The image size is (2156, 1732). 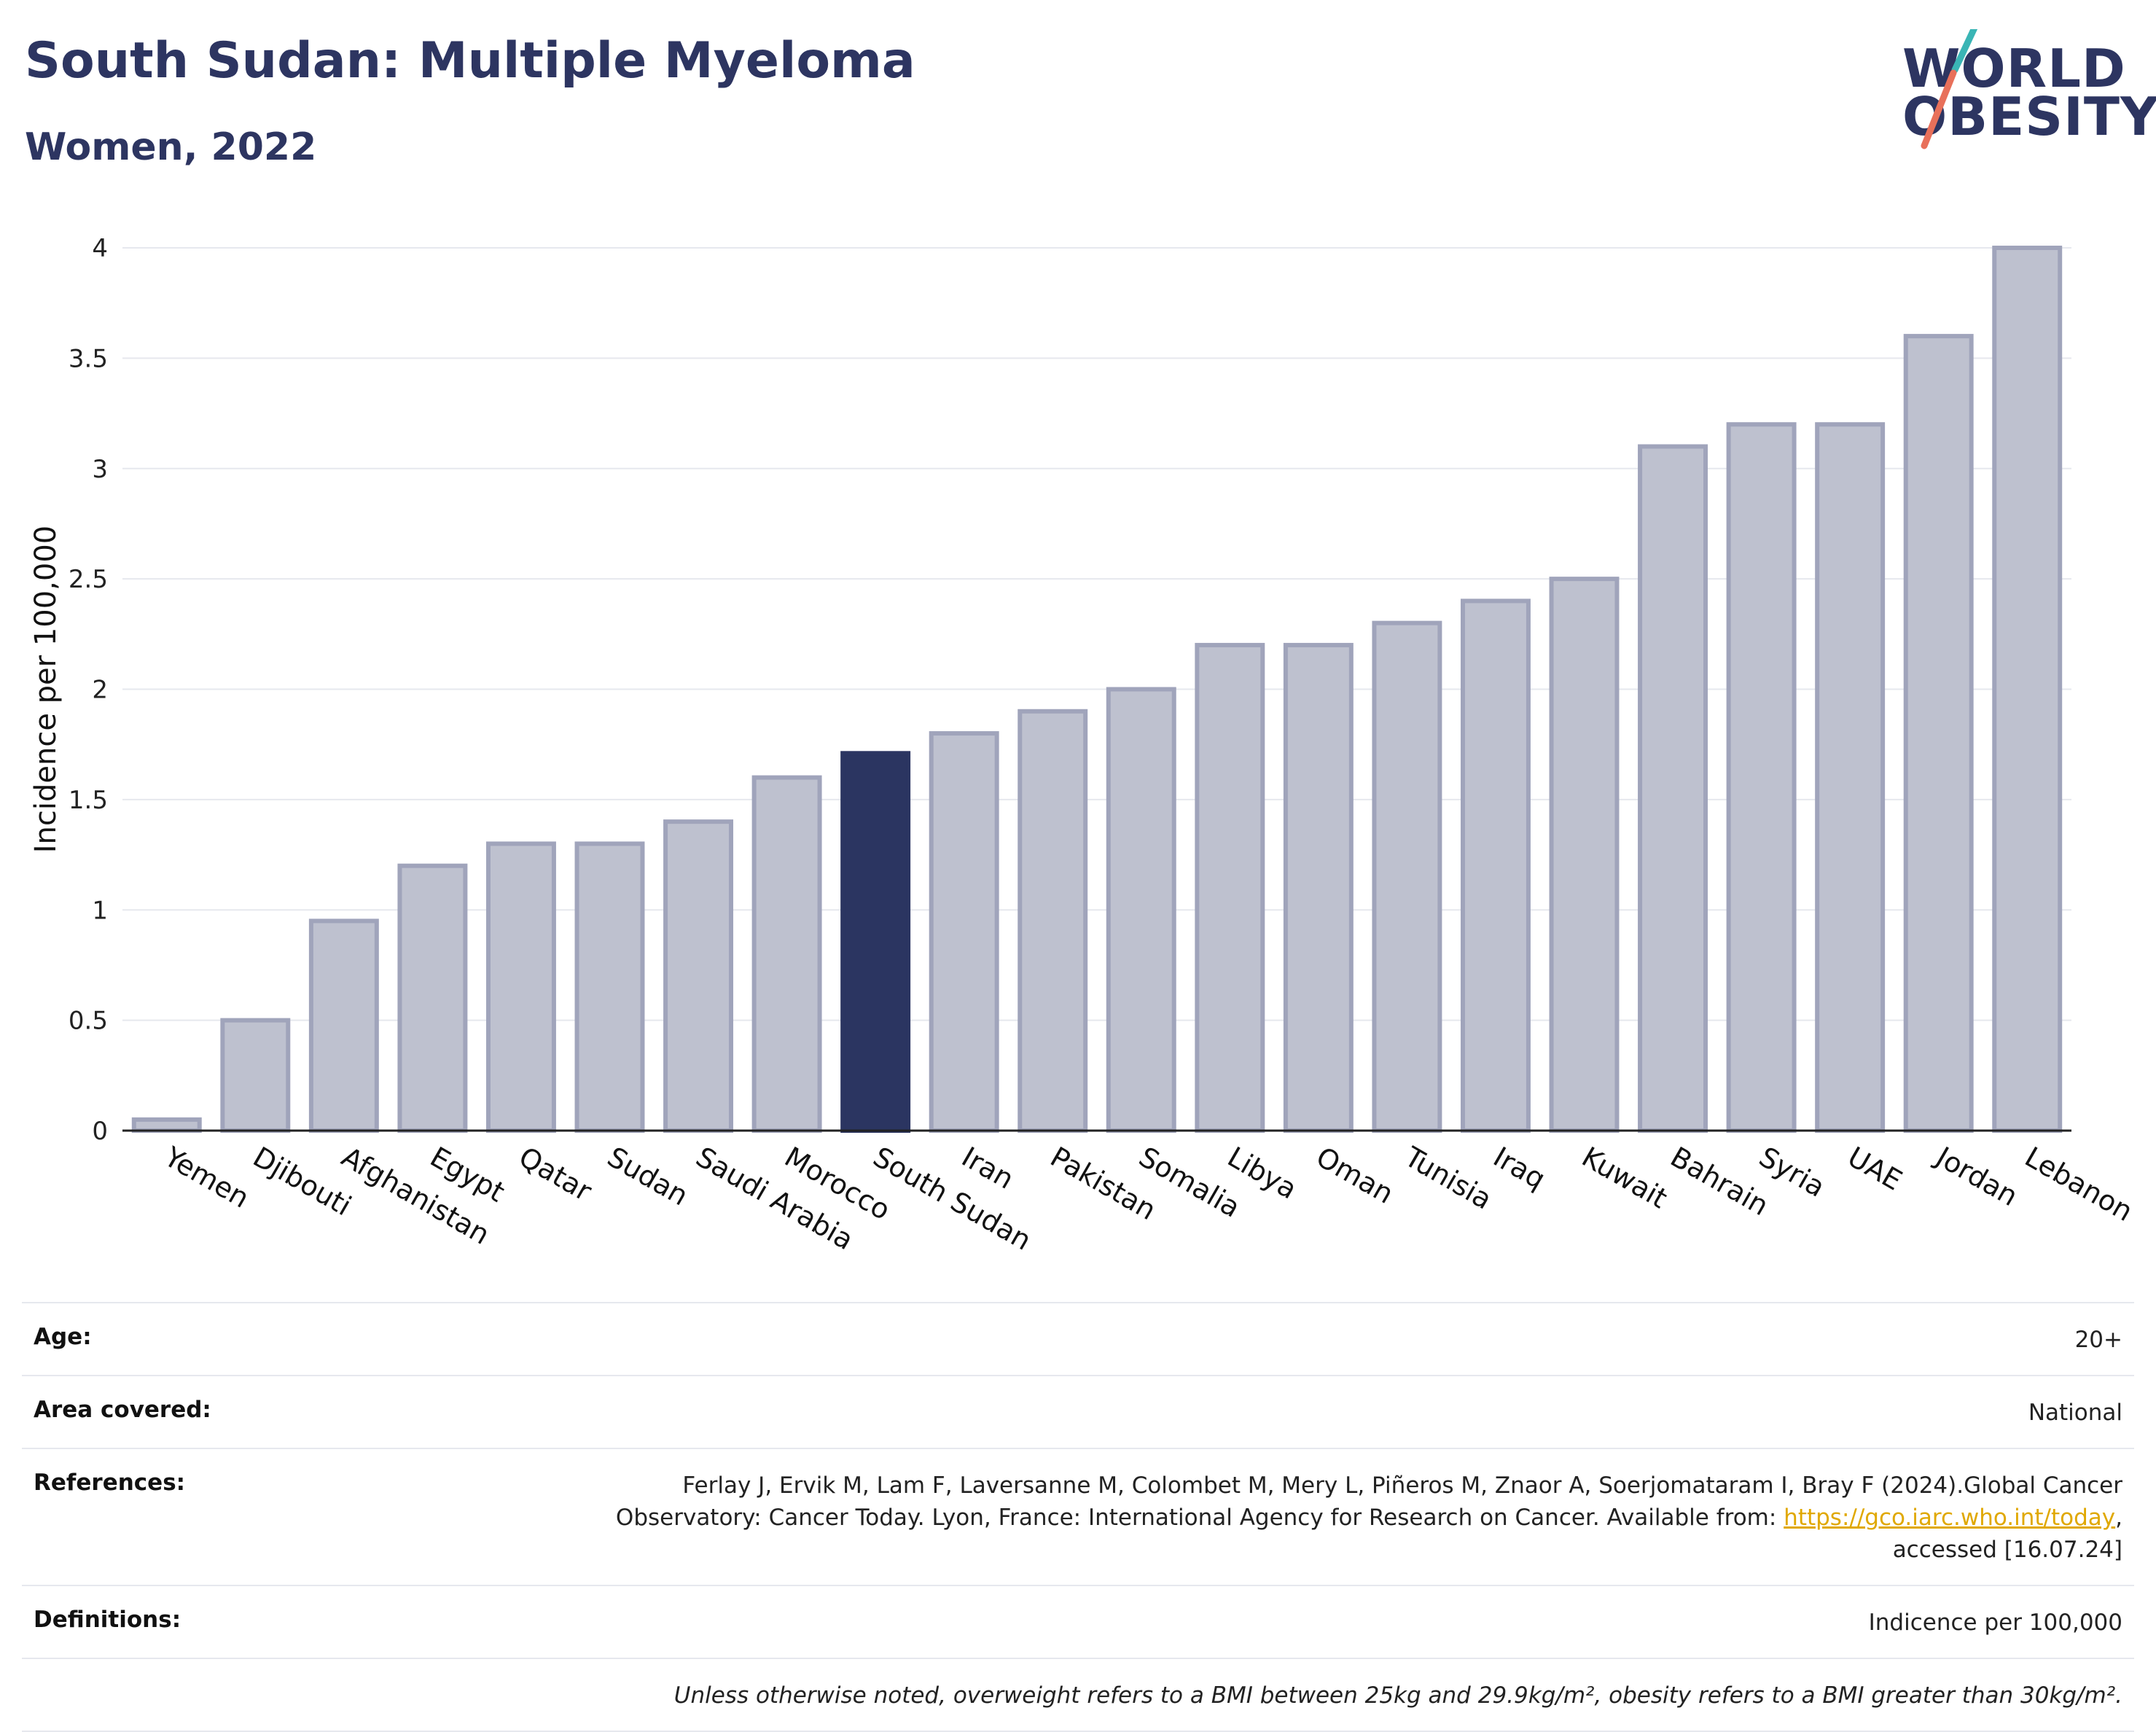 I want to click on note-label-empty, so click(x=216, y=1694).